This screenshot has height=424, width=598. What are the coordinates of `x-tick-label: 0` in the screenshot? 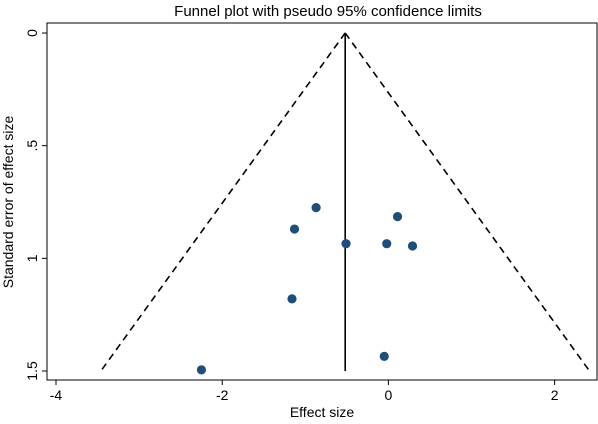 It's located at (389, 395).